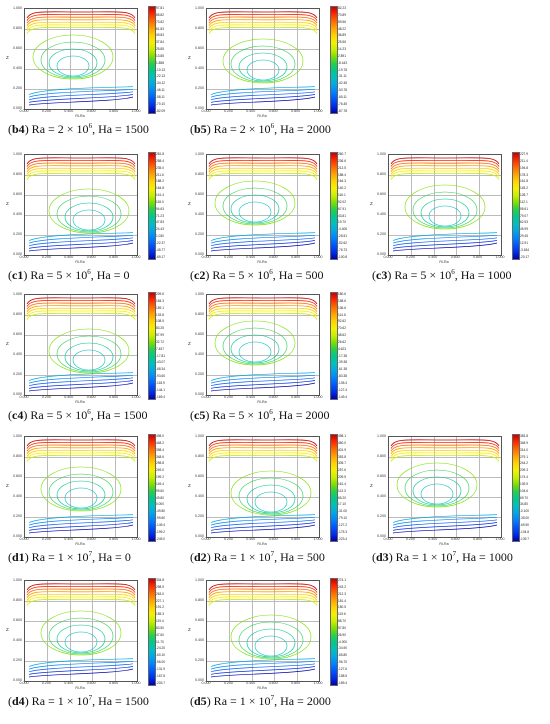 The height and width of the screenshot is (724, 550). Describe the element at coordinates (343, 236) in the screenshot. I see `colorbar-level-label: -28.51` at that location.